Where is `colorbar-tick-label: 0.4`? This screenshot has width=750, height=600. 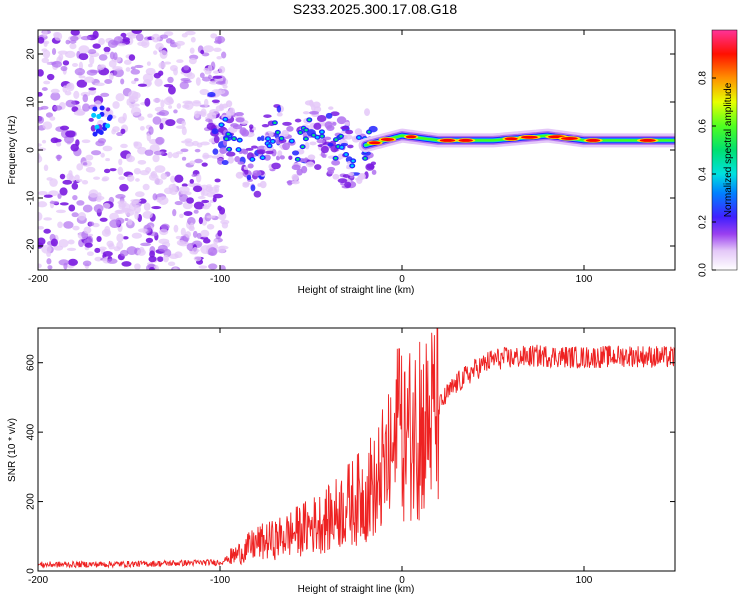
colorbar-tick-label: 0.4 is located at coordinates (703, 174).